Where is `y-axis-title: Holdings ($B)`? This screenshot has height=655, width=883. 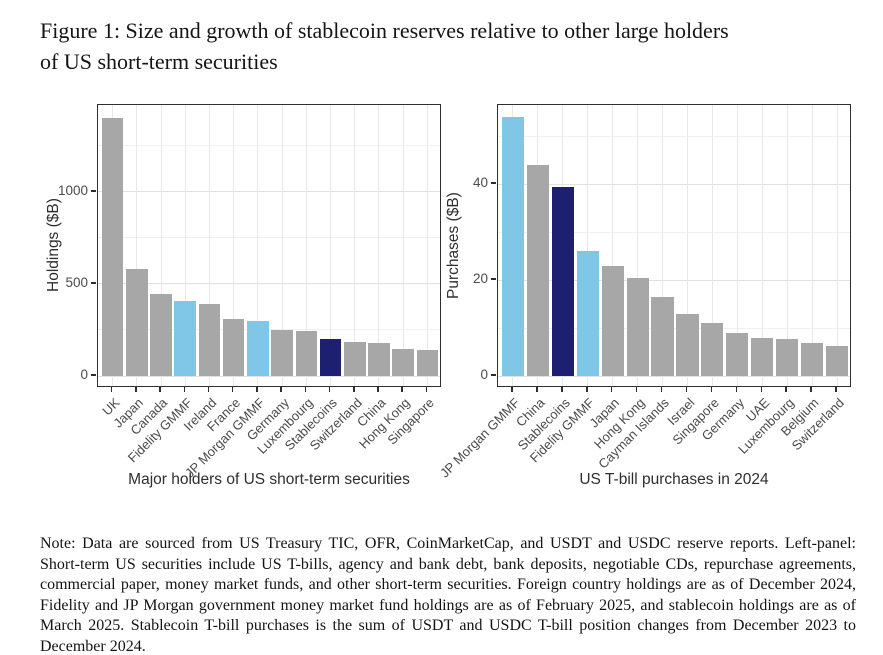 y-axis-title: Holdings ($B) is located at coordinates (53, 245).